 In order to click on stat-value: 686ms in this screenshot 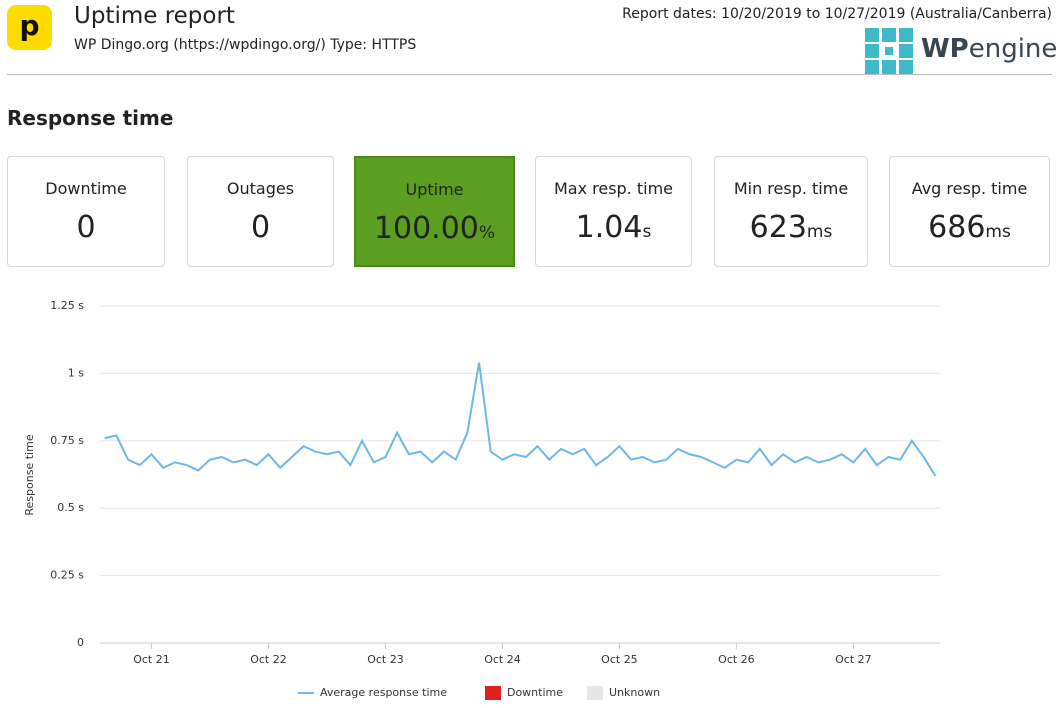, I will do `click(969, 227)`.